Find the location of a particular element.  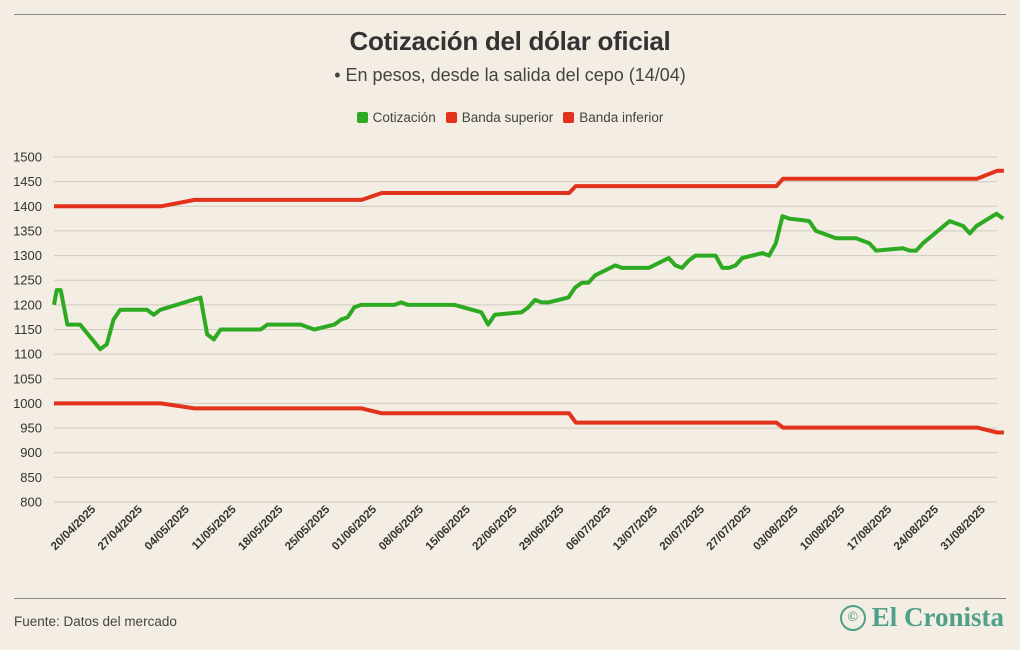

chart-title: Cotización del dólar oficial is located at coordinates (510, 41).